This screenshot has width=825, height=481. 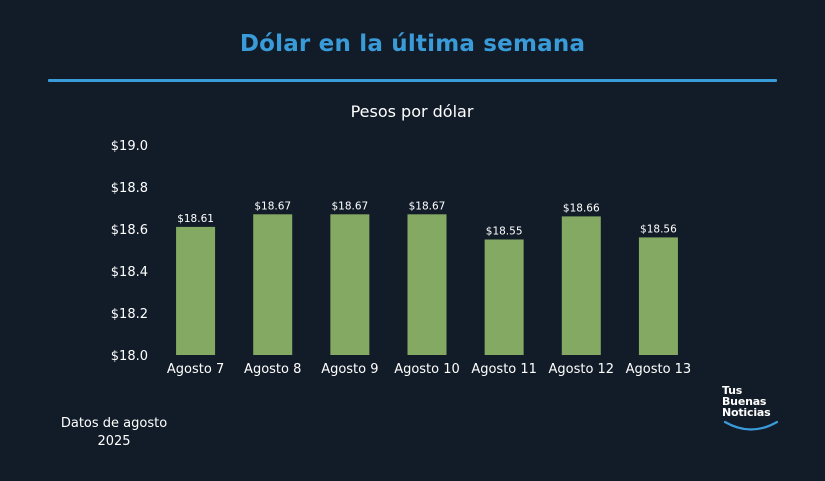 I want to click on x-tick-label: Agosto 11, so click(x=504, y=369).